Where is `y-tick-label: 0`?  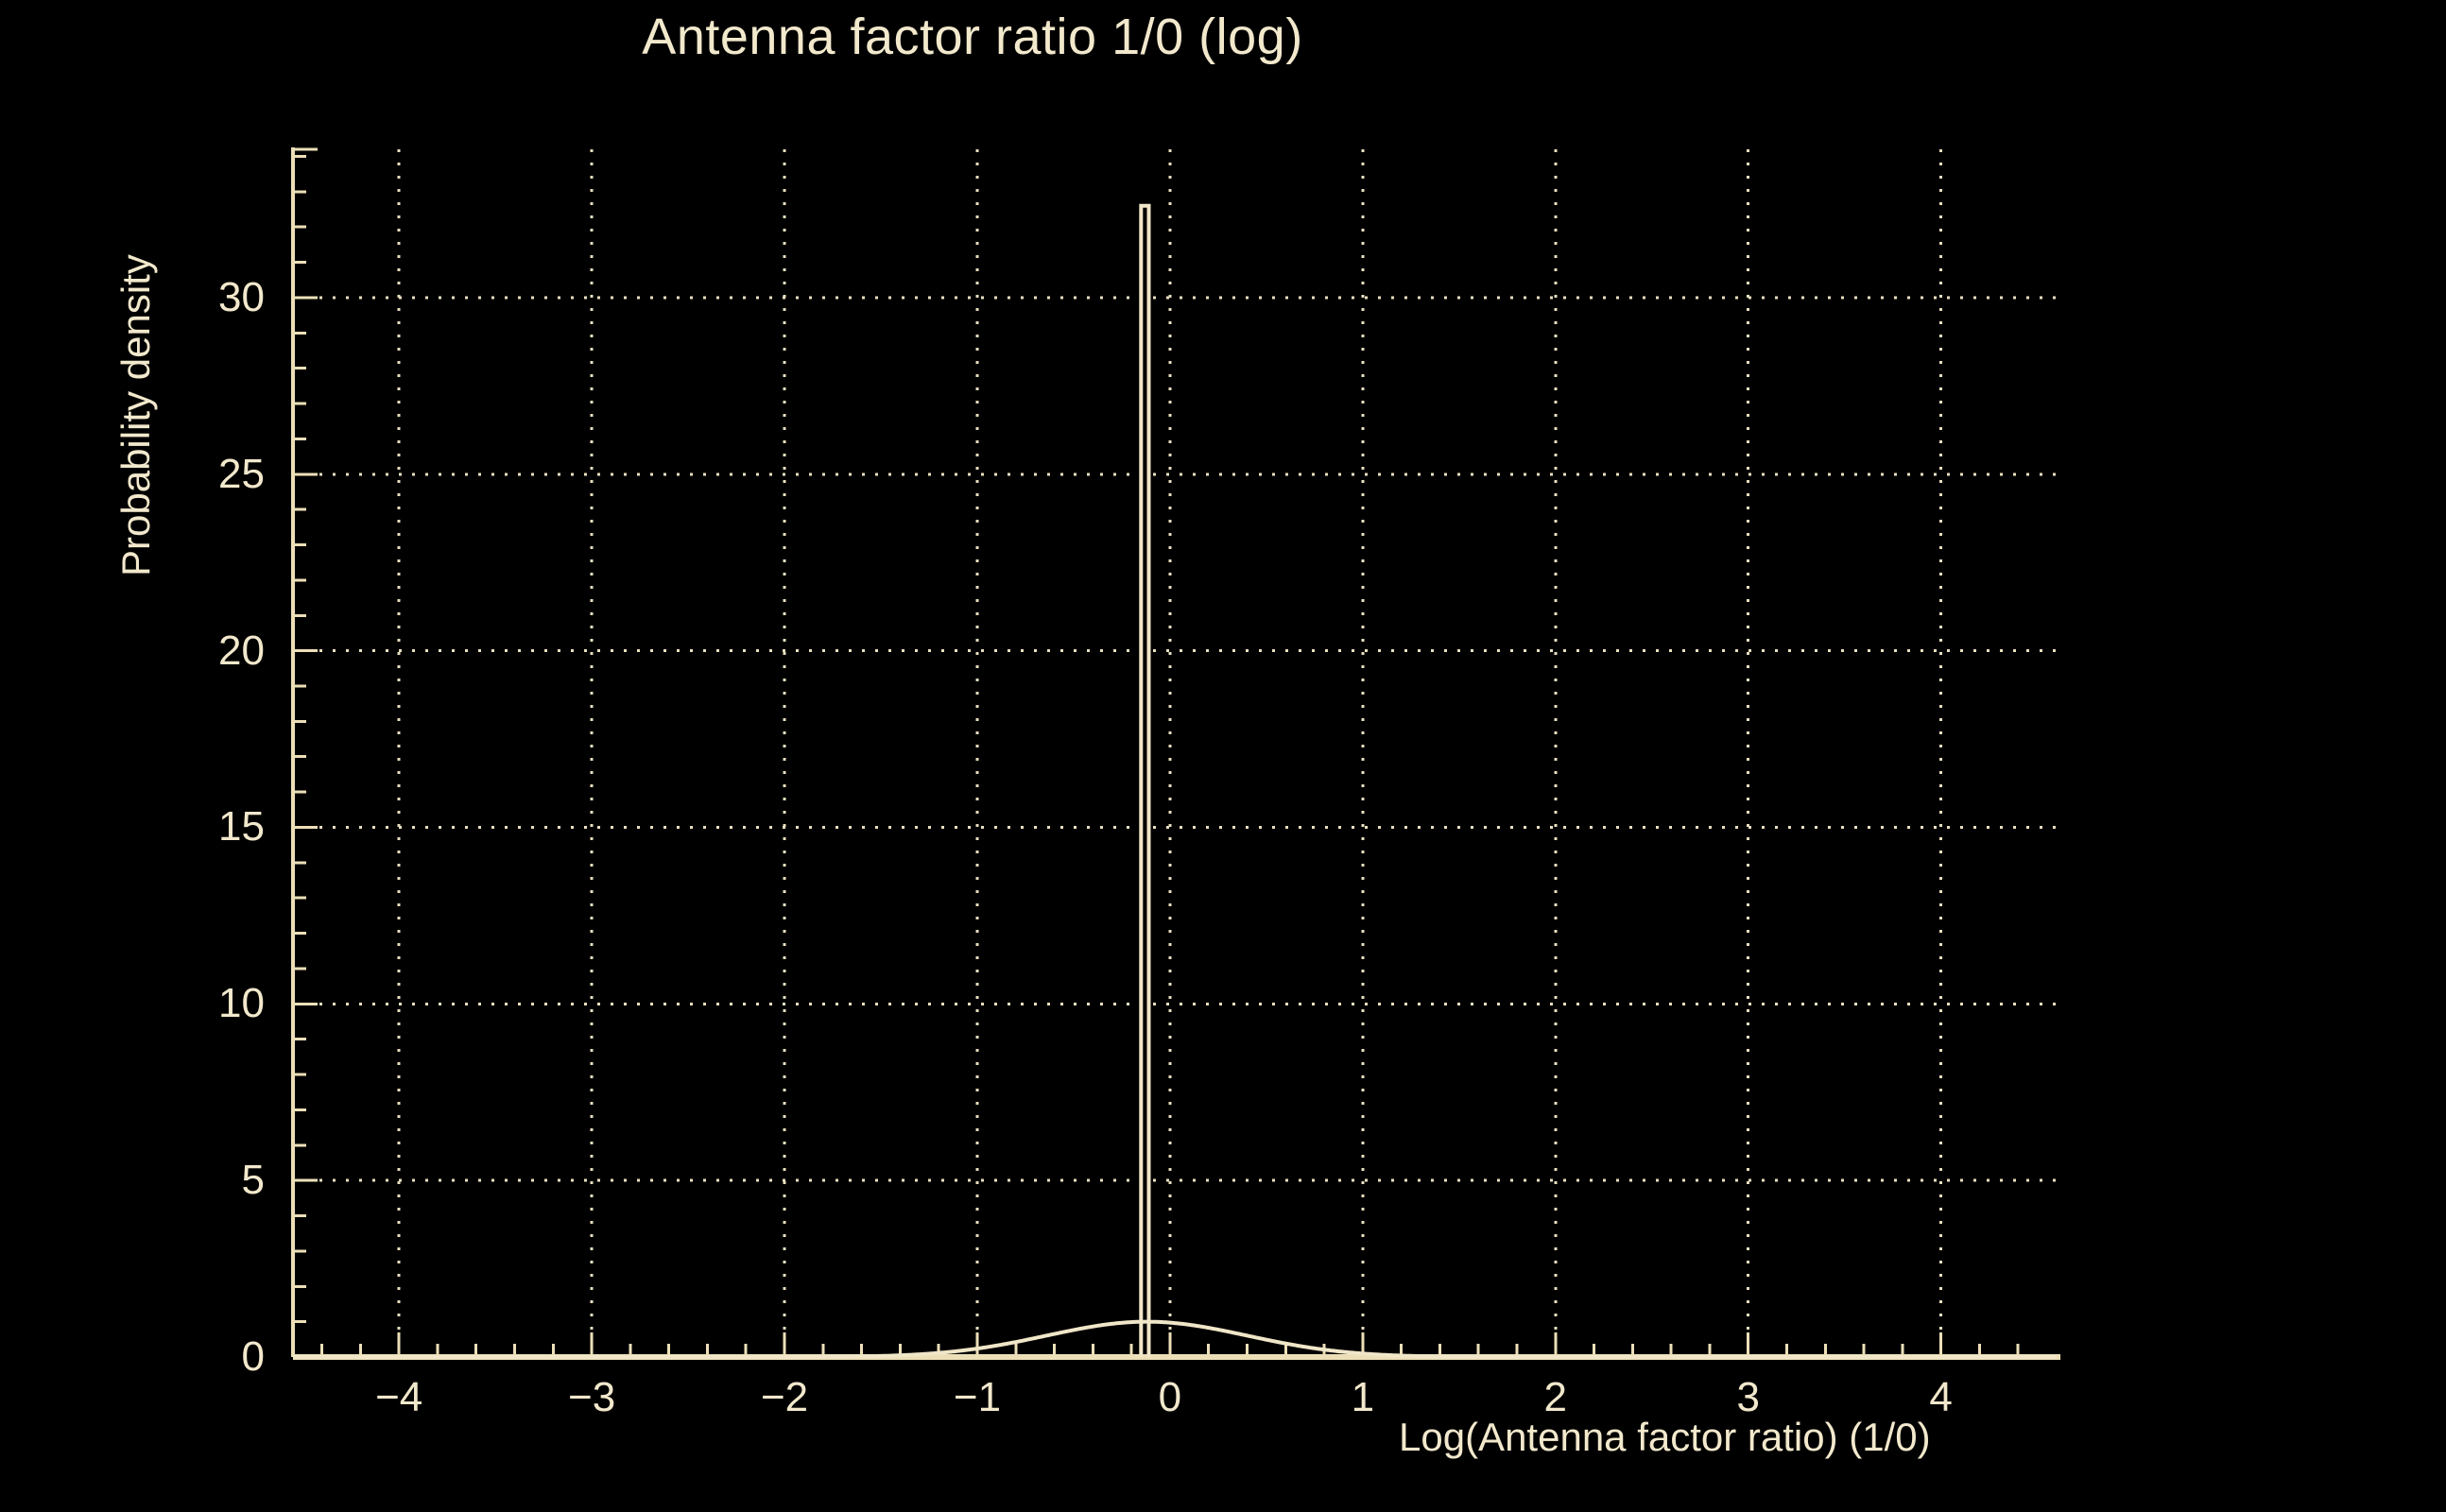
y-tick-label: 0 is located at coordinates (253, 1356).